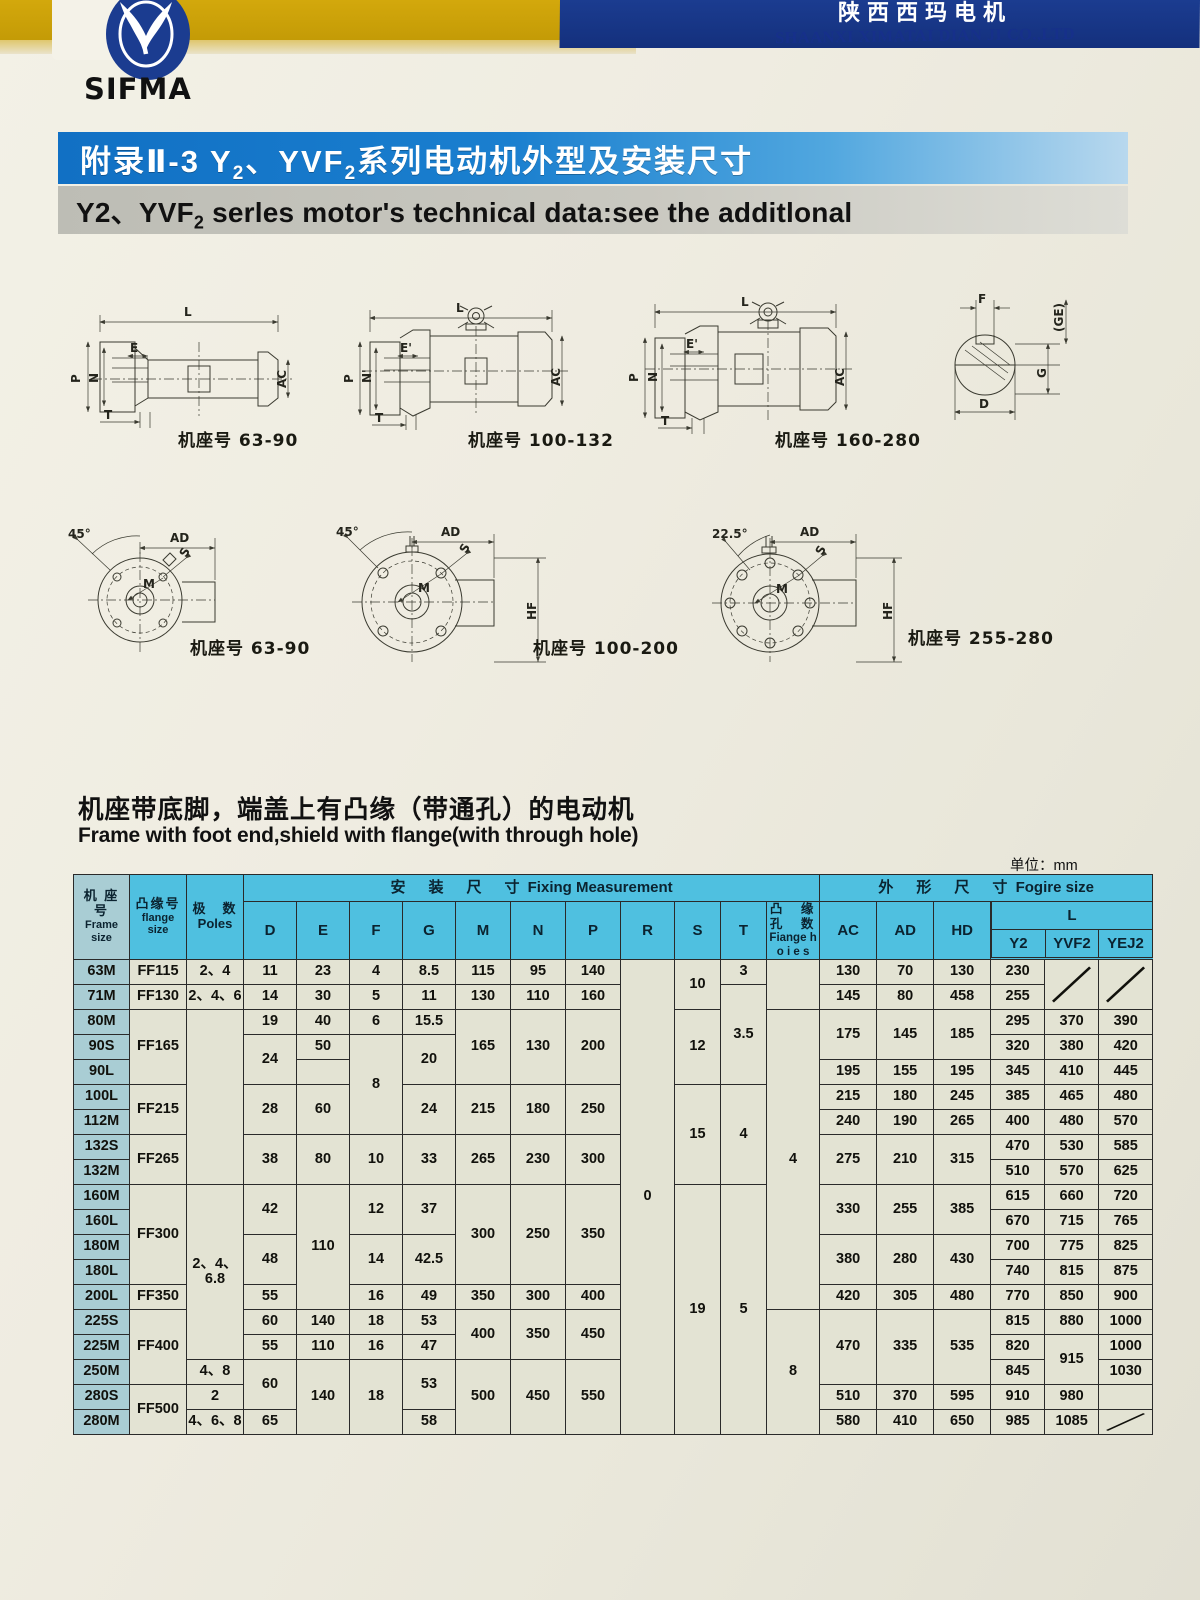 The width and height of the screenshot is (1200, 1600). I want to click on cell-frame-size: 180L, so click(101, 1271).